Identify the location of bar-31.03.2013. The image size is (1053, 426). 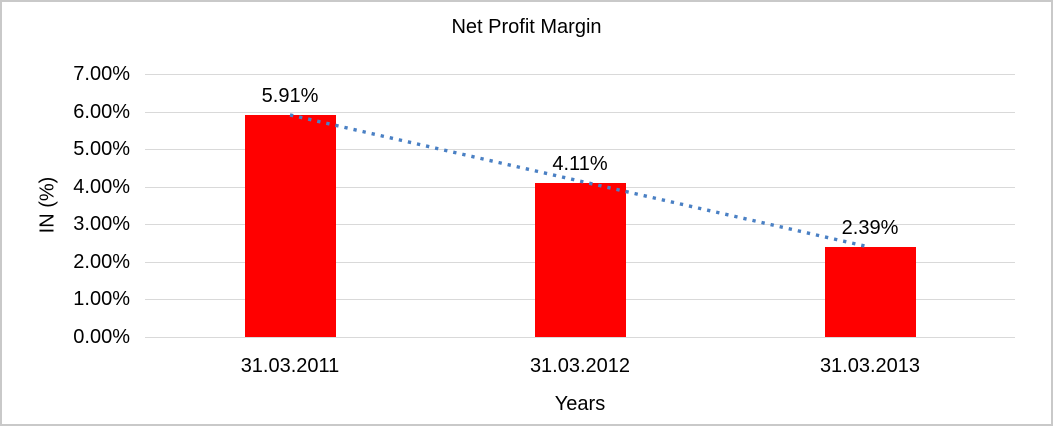
(870, 292).